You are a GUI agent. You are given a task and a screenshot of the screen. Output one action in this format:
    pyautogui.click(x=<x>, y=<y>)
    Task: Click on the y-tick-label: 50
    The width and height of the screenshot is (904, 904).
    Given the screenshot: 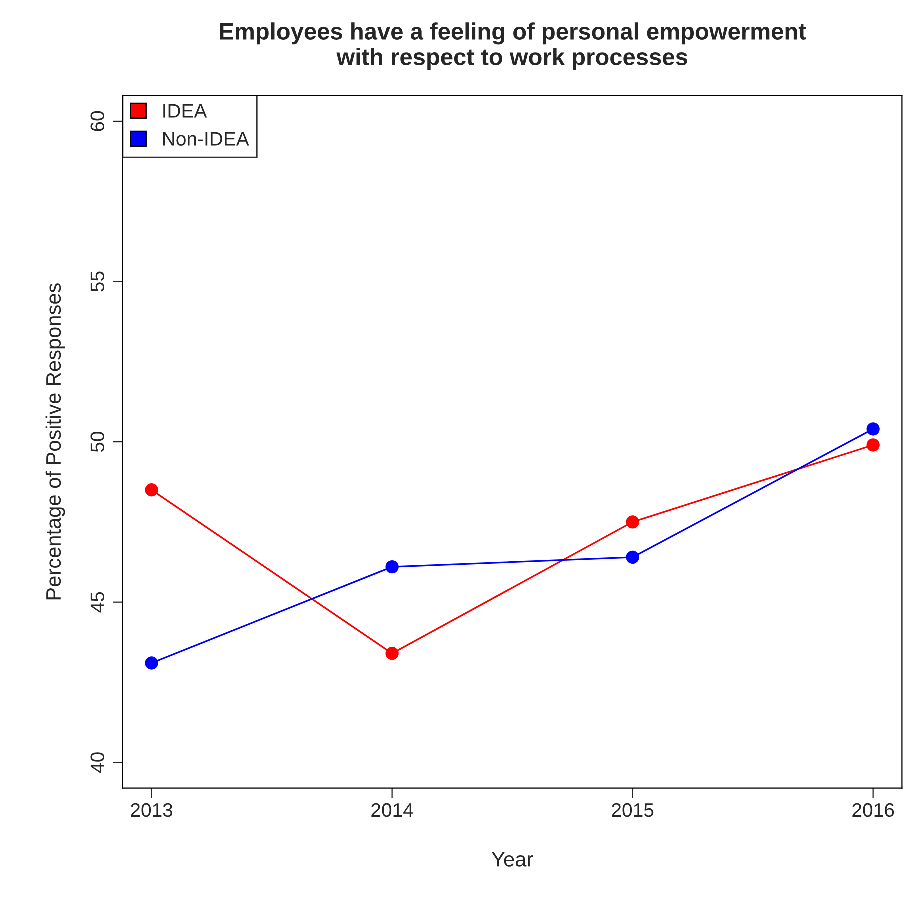 What is the action you would take?
    pyautogui.click(x=97, y=442)
    